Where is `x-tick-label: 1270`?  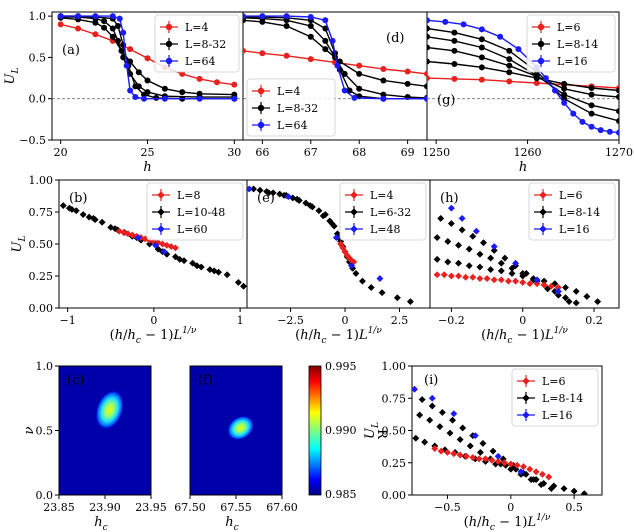
x-tick-label: 1270 is located at coordinates (619, 152).